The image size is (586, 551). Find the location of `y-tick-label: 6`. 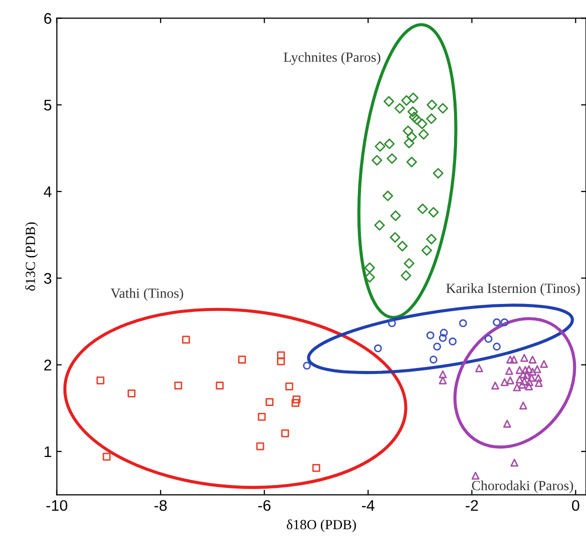

y-tick-label: 6 is located at coordinates (48, 18).